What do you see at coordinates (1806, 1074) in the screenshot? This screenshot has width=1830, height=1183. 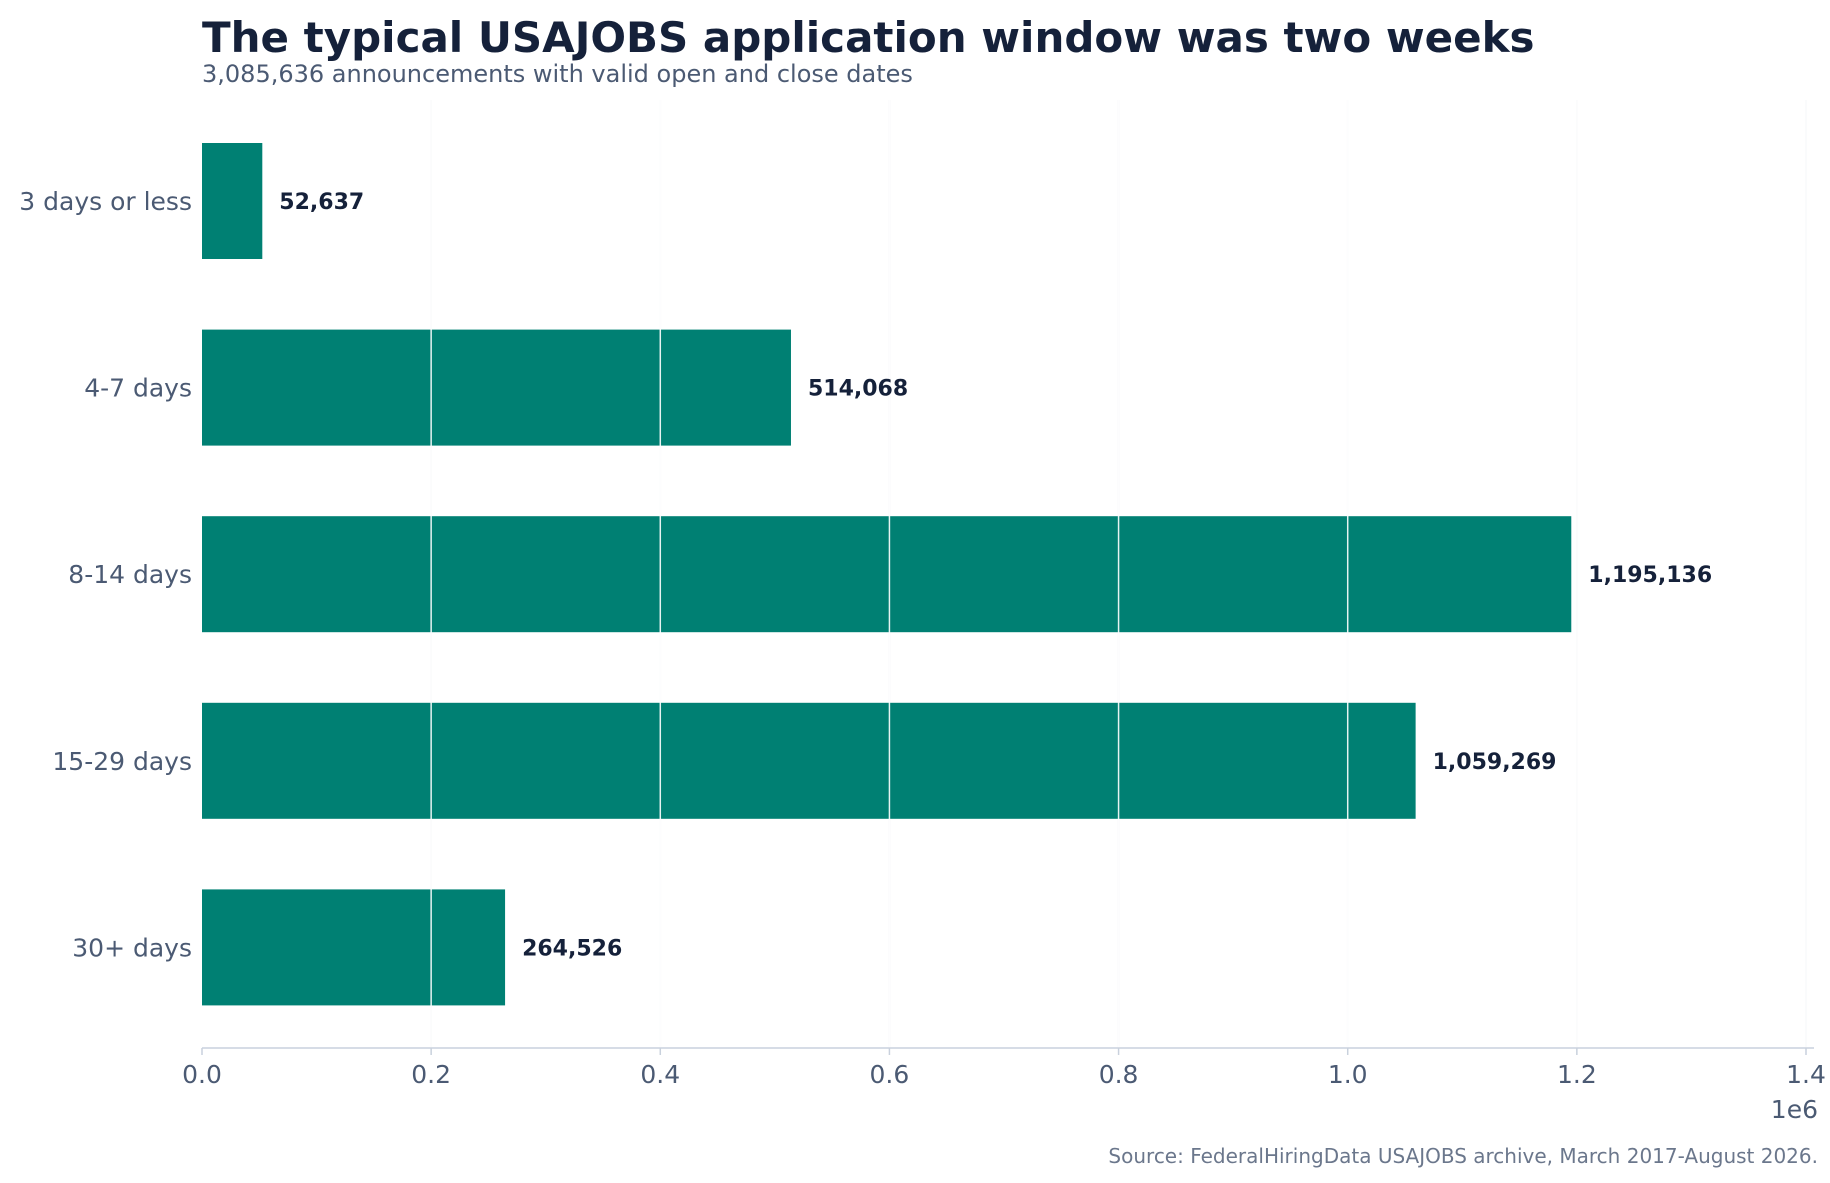 I see `x-tick-label: 1.4` at bounding box center [1806, 1074].